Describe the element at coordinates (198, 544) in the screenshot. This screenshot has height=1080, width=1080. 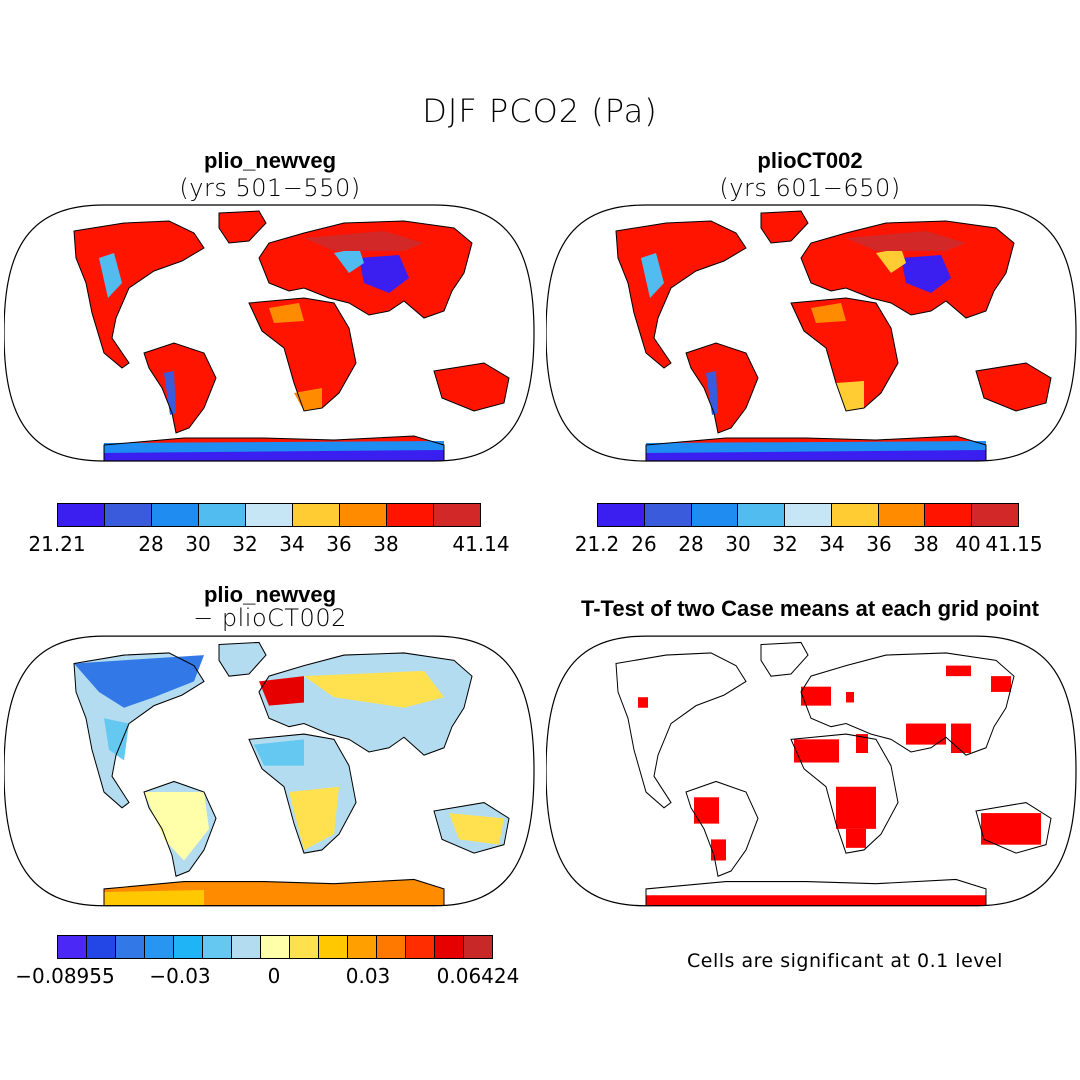
I see `cb1-tick-2: 30` at that location.